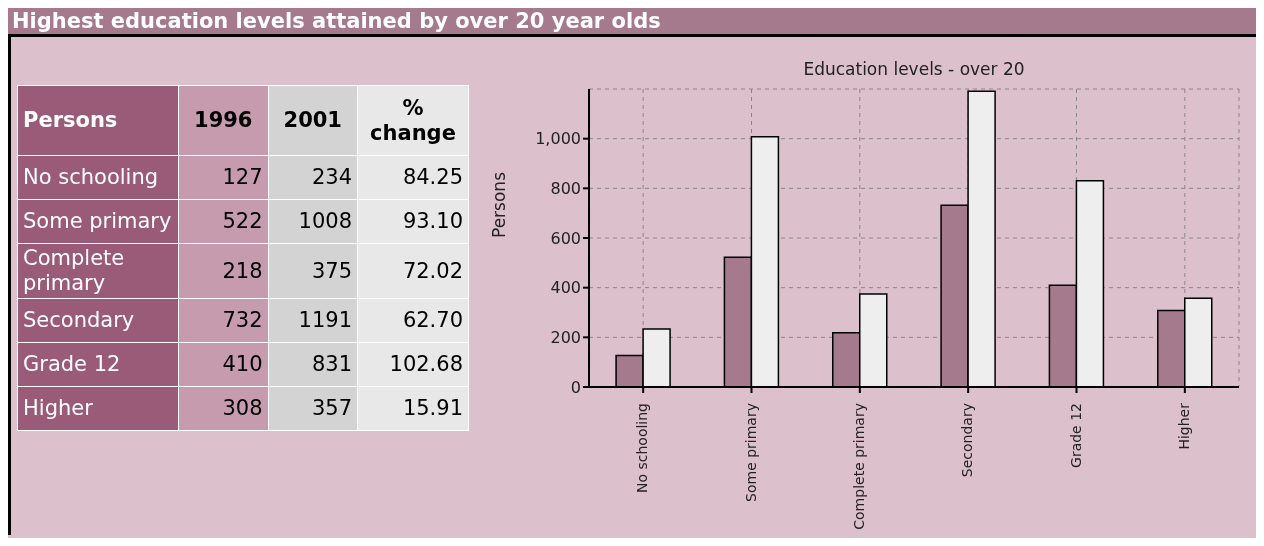  Describe the element at coordinates (558, 139) in the screenshot. I see `y-tick-label: 1,000` at that location.